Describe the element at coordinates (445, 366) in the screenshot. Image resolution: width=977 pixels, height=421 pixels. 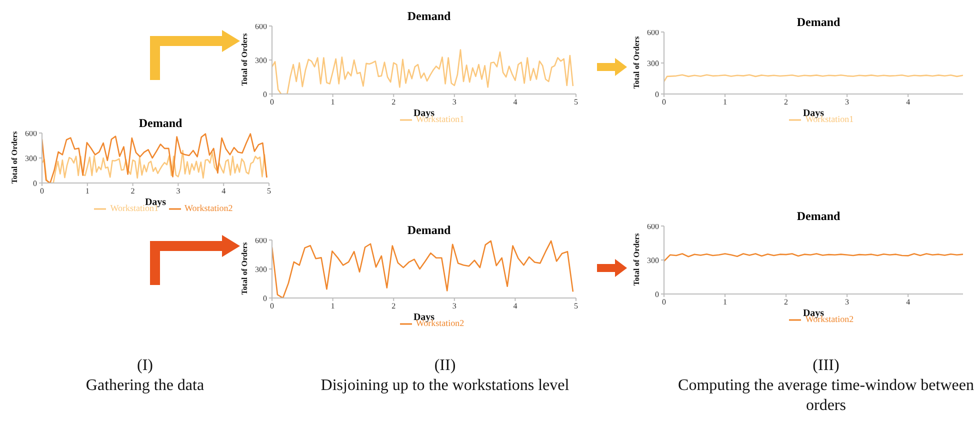
I see `text: (II)` at that location.